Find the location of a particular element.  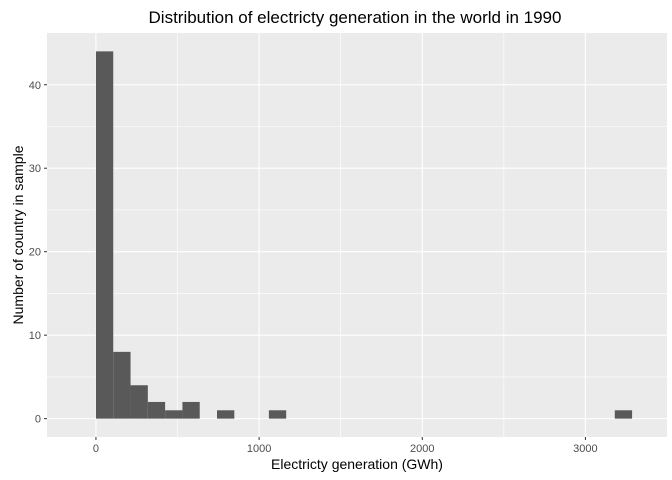

x-tick-label: 1000 is located at coordinates (259, 449).